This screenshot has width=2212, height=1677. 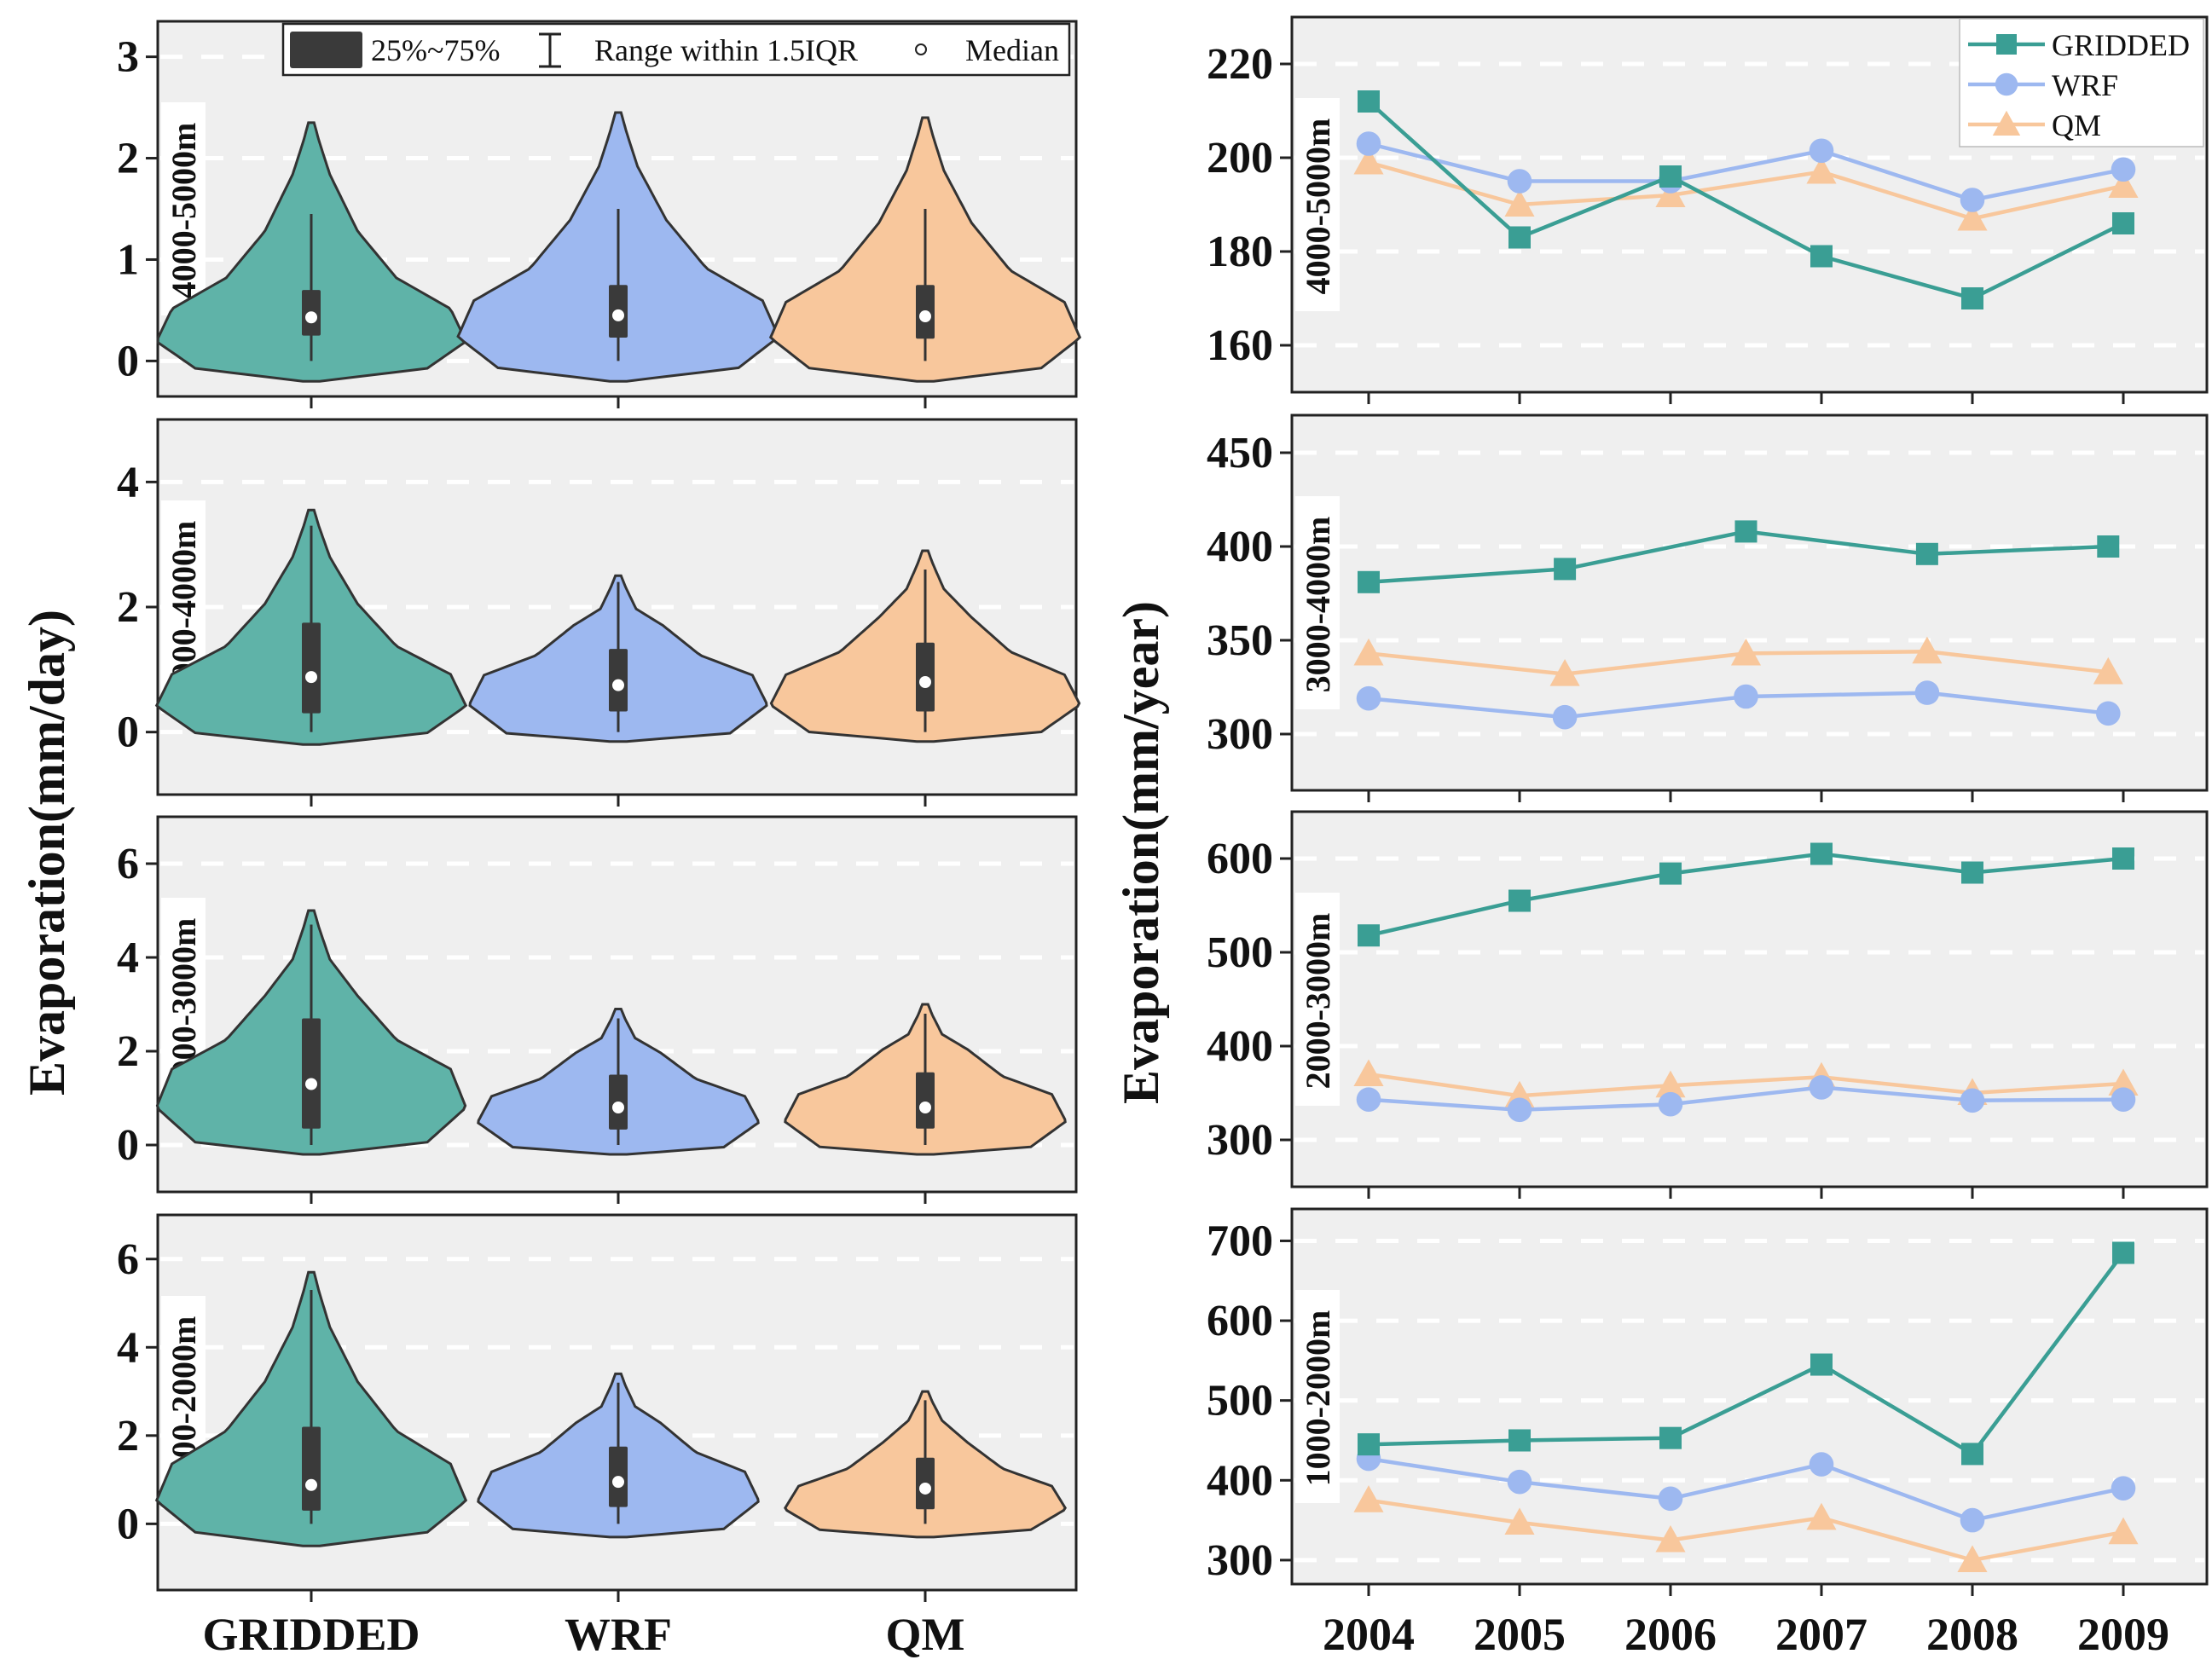 What do you see at coordinates (600, 209) in the screenshot?
I see `violin-panel: 0 1 2 3 4000-5000m` at bounding box center [600, 209].